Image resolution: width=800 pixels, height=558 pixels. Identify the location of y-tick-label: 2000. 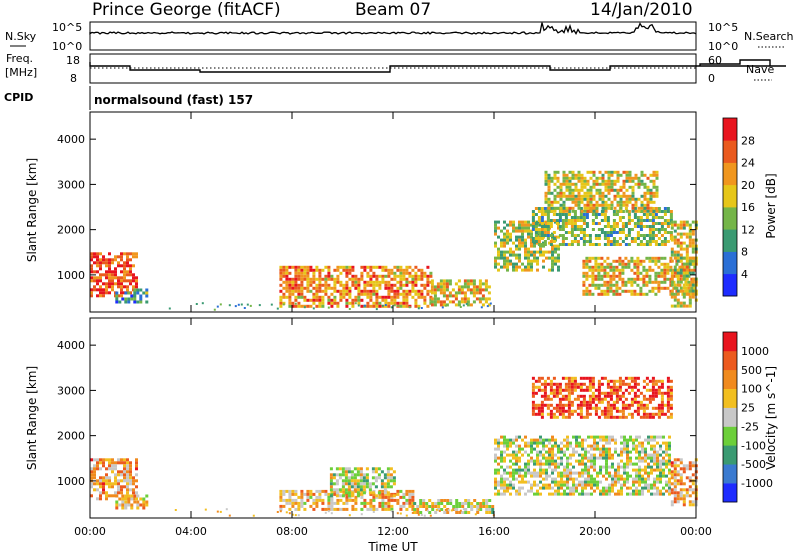
(71, 436).